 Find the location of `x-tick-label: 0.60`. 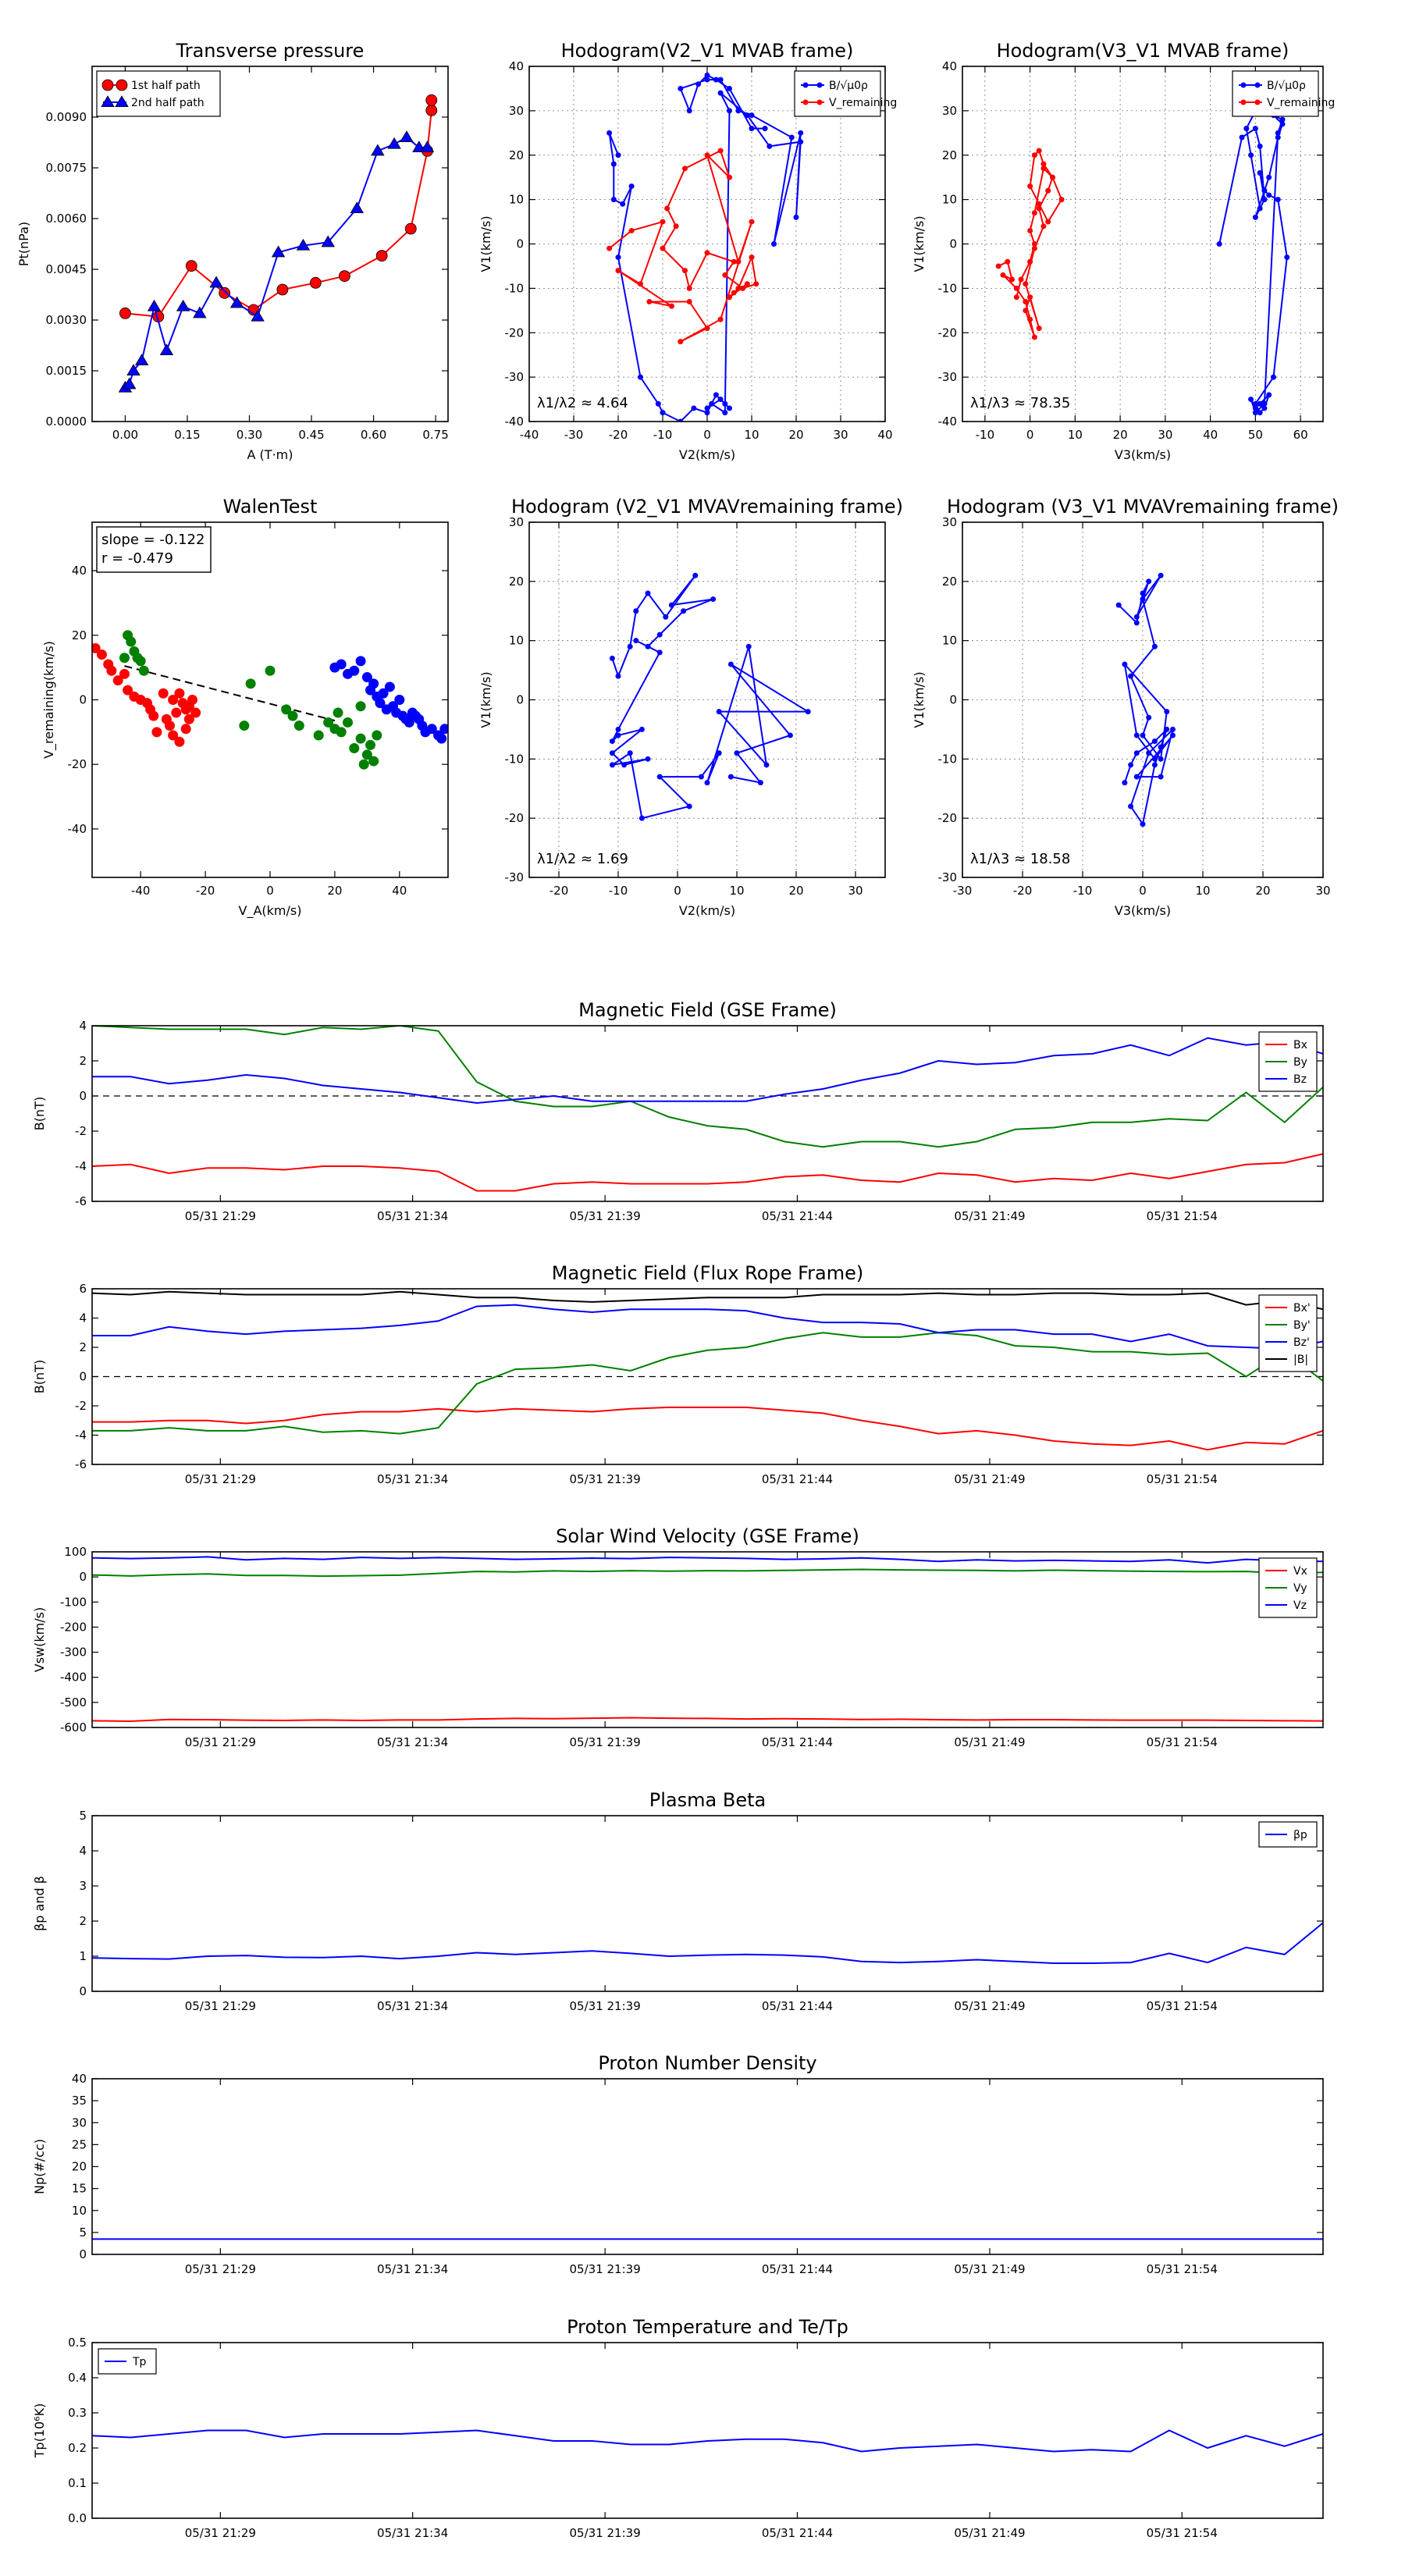

x-tick-label: 0.60 is located at coordinates (374, 435).